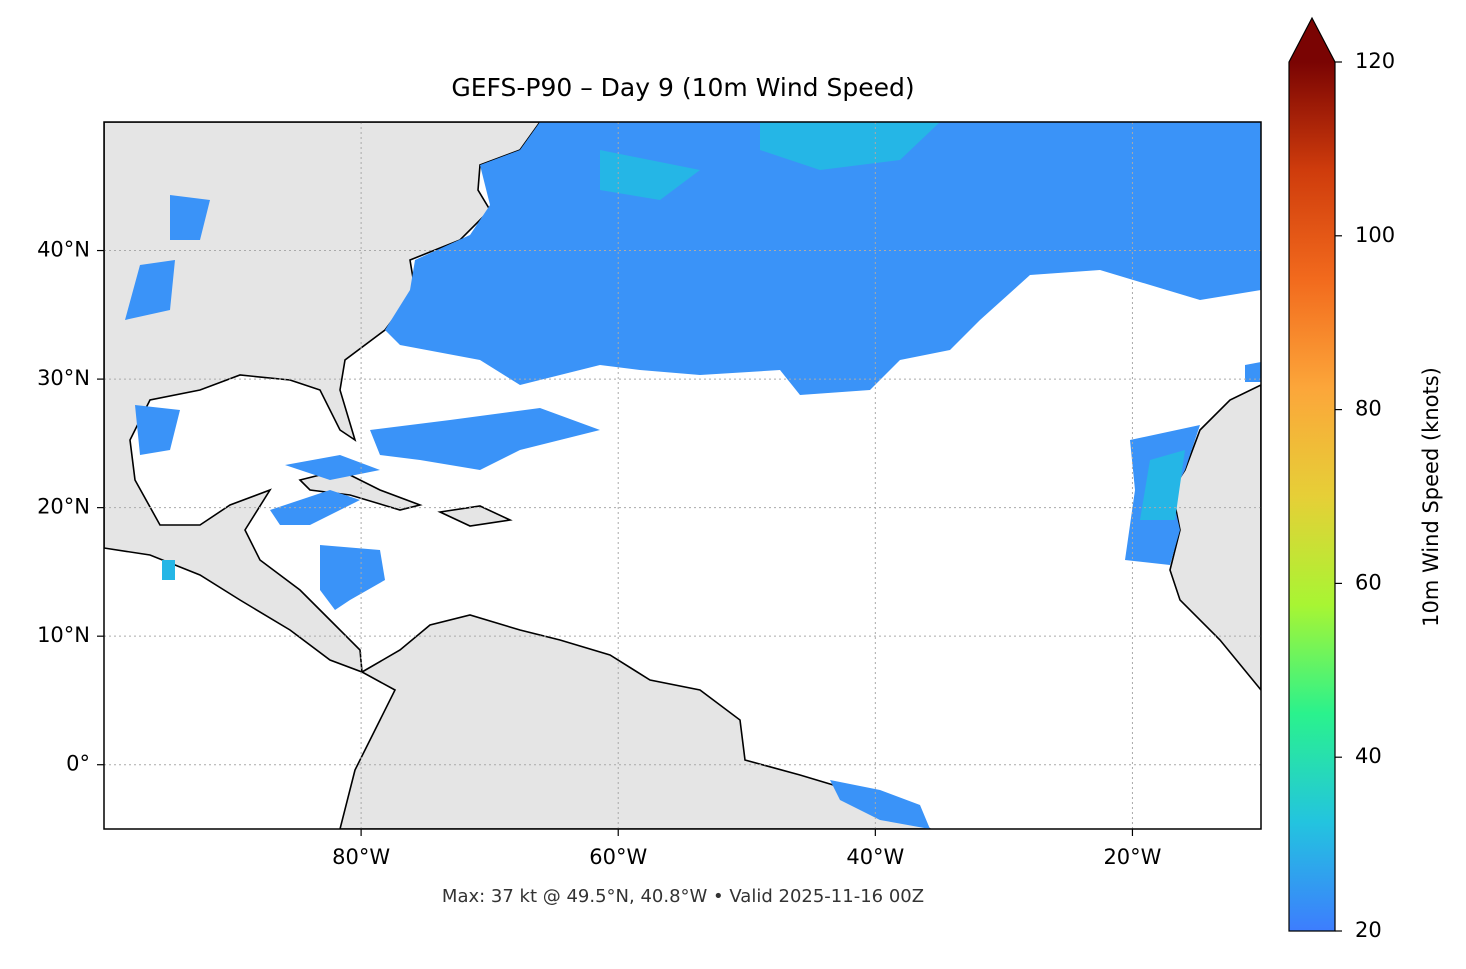  I want to click on colorbar-frame, so click(1312, 474).